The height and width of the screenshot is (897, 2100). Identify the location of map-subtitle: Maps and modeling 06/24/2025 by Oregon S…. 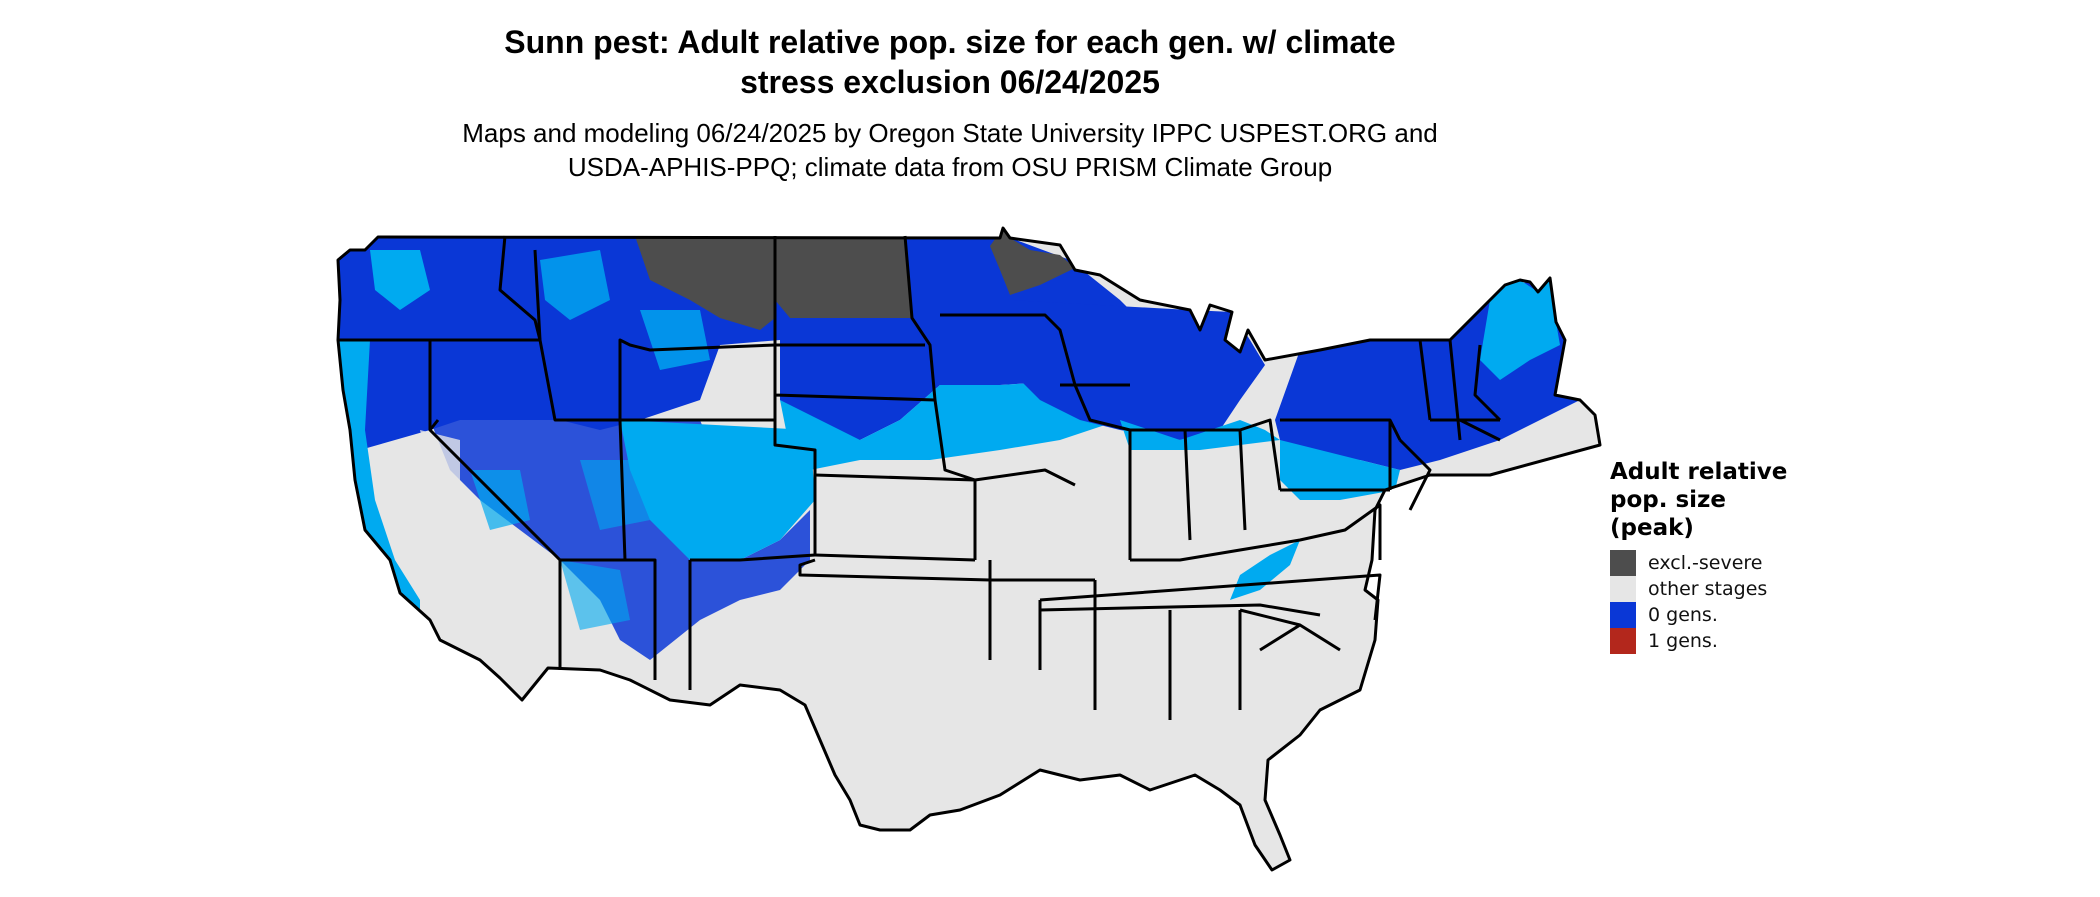
(950, 150).